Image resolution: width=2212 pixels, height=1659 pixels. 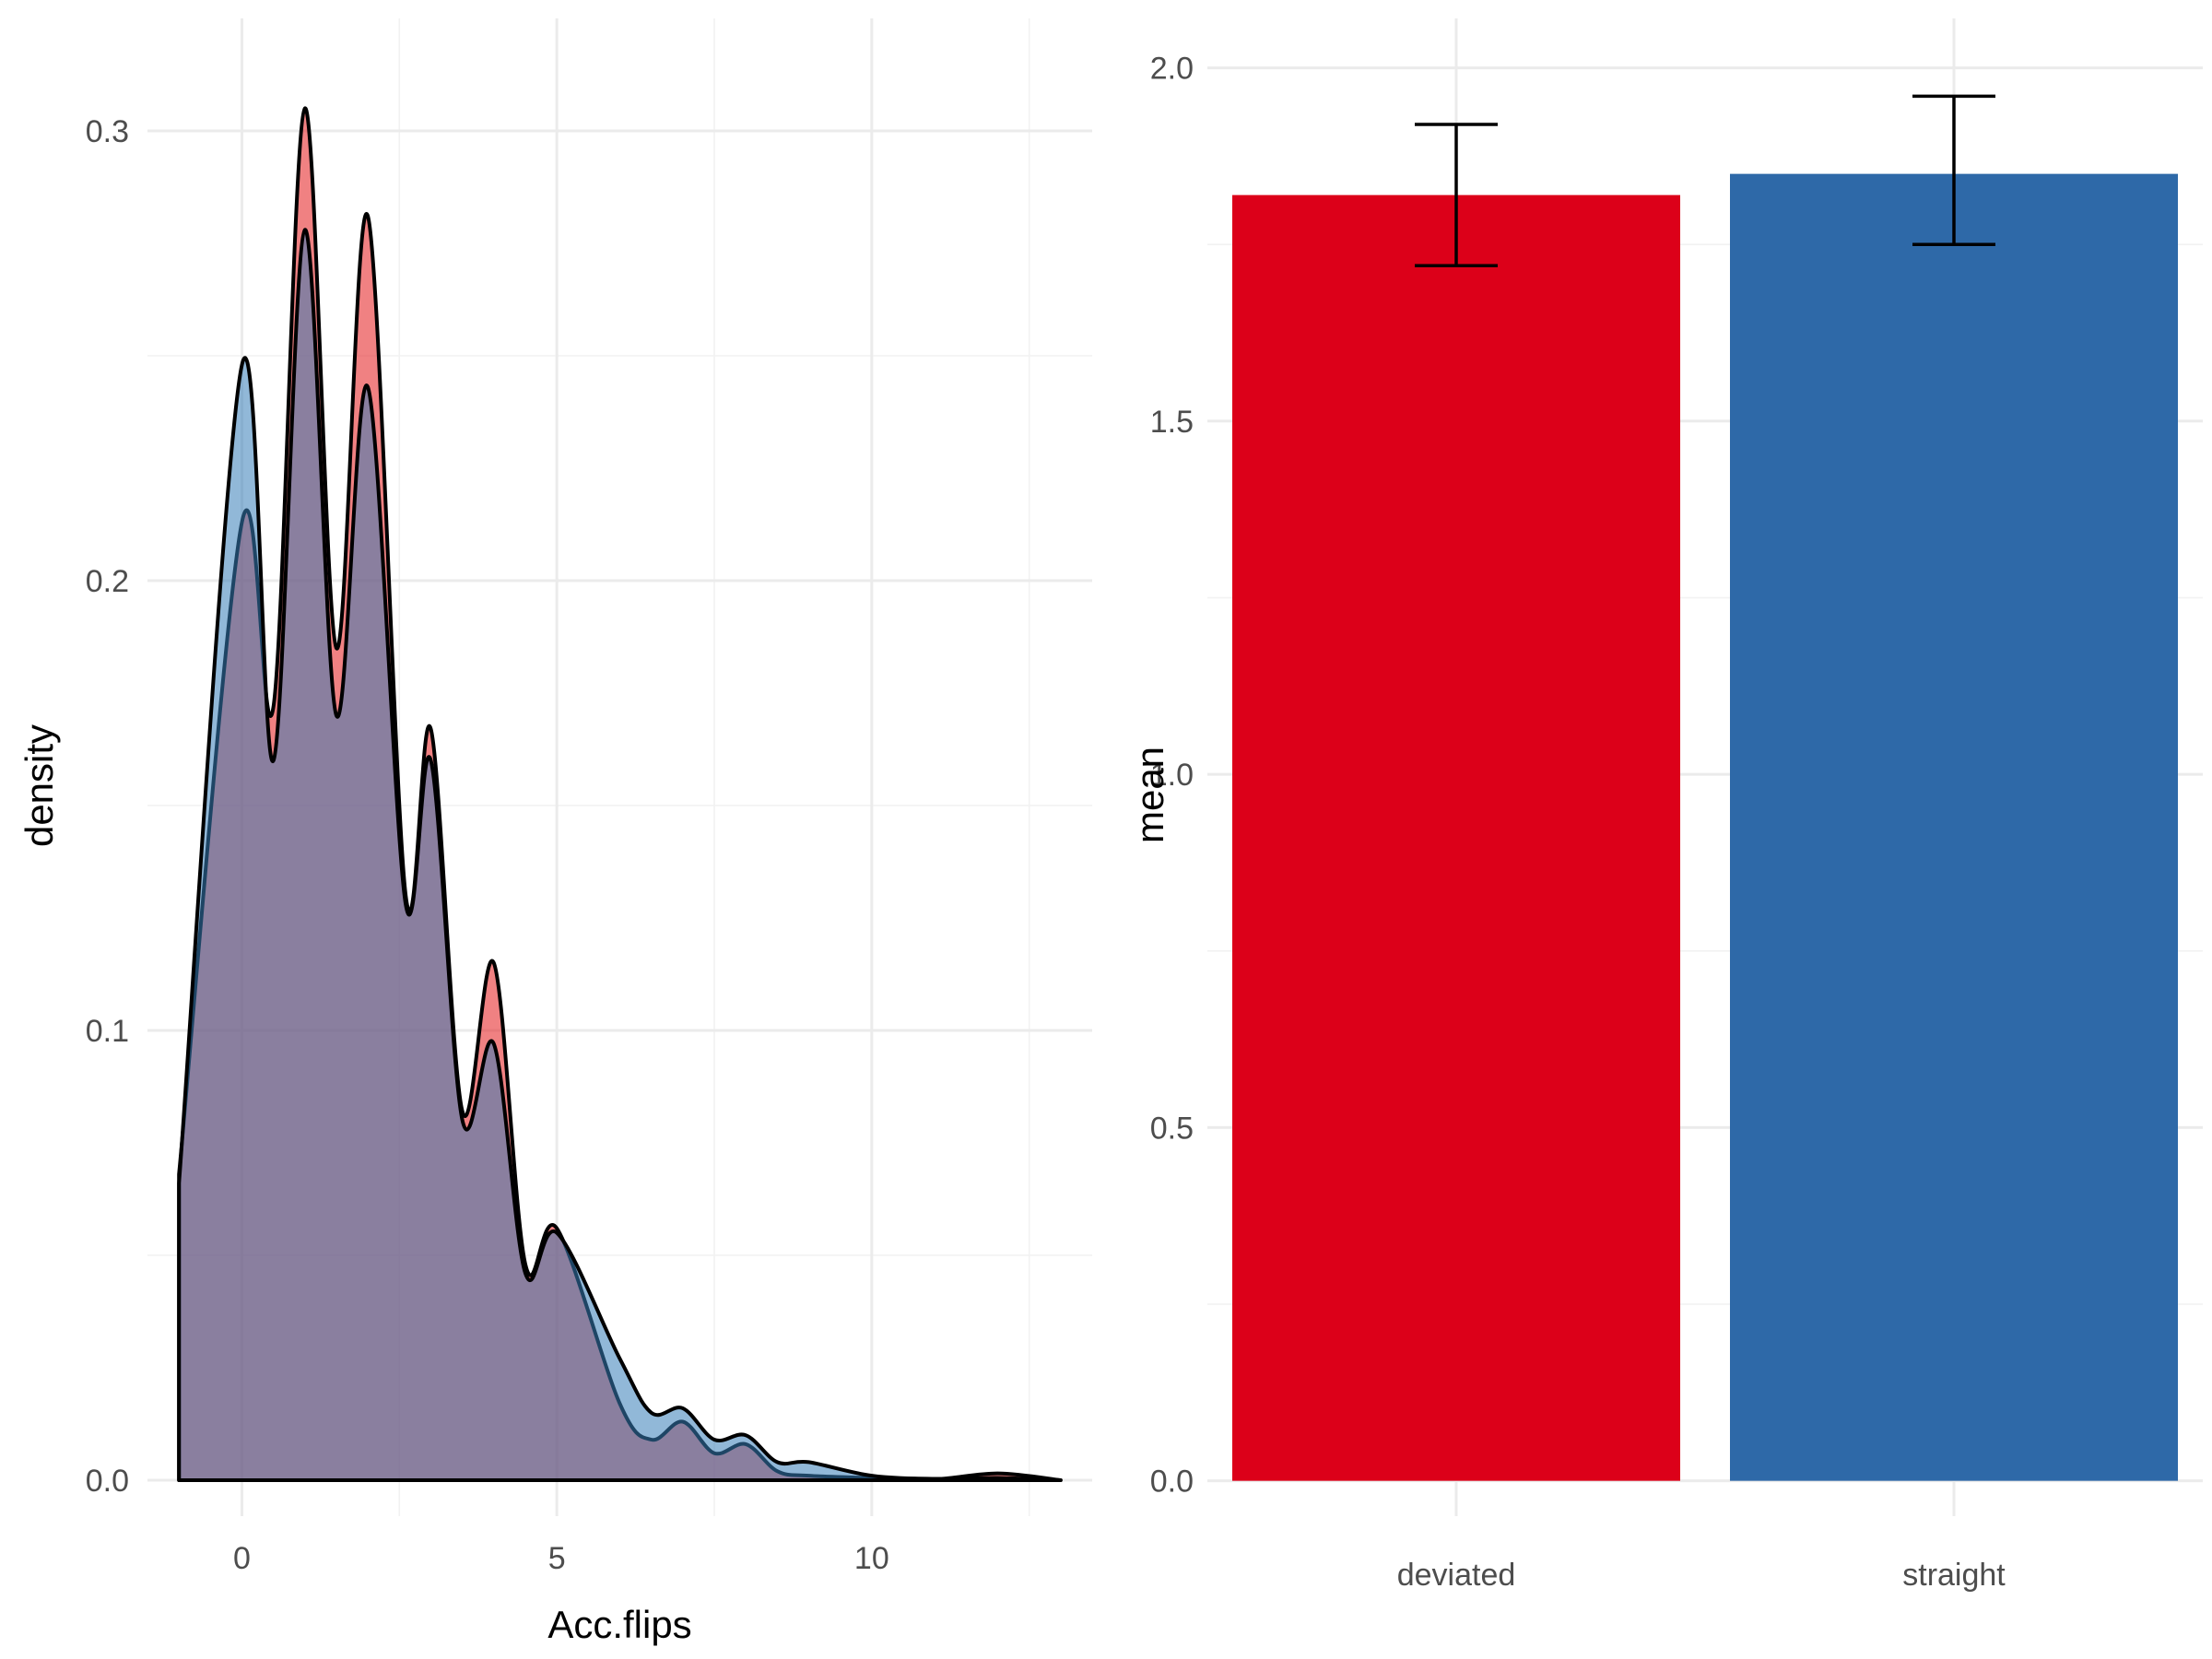 I want to click on bar-x-tick-label: deviated, so click(x=1456, y=1575).